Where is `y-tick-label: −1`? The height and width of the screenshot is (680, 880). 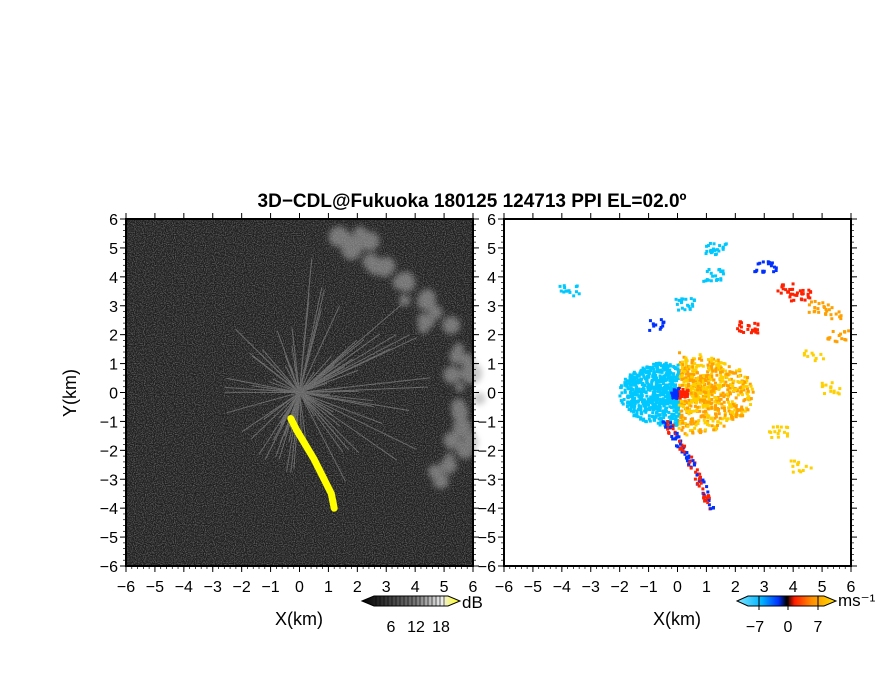
y-tick-label: −1 is located at coordinates (487, 422).